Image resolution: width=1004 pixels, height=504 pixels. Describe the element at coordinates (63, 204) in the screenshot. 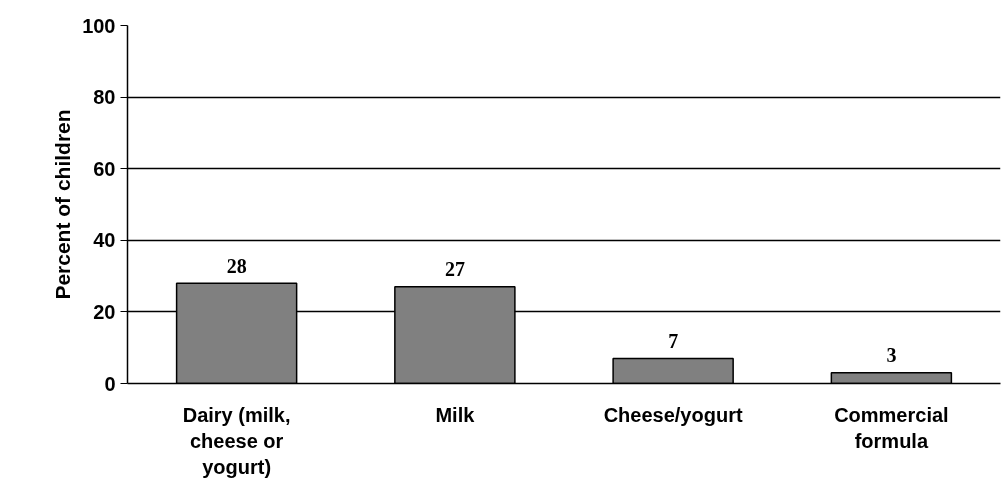

I see `y-axis-title: Percent of children` at that location.